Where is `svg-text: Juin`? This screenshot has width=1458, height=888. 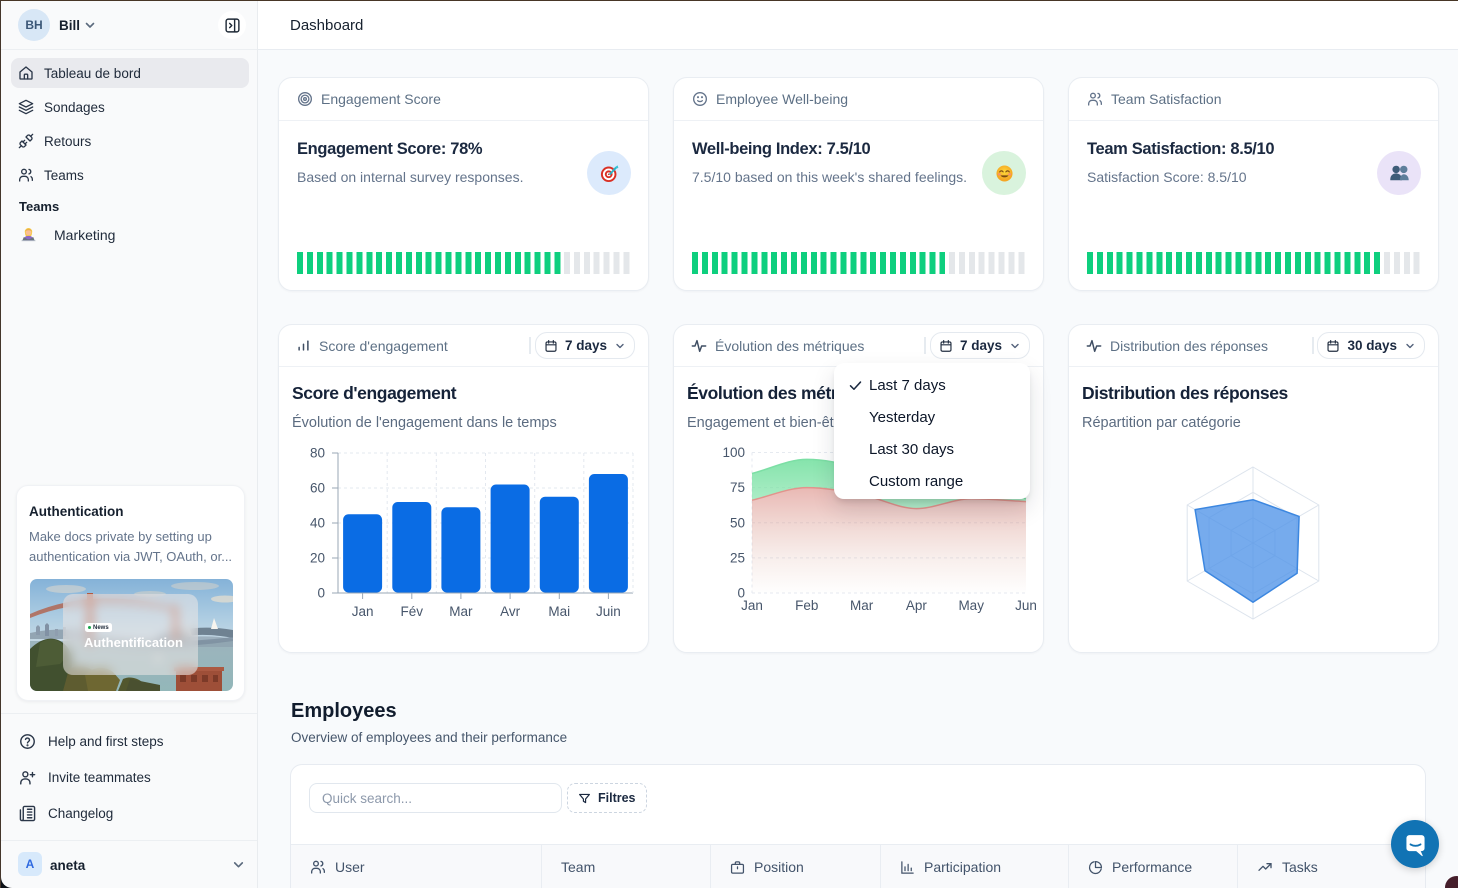
svg-text: Juin is located at coordinates (608, 611).